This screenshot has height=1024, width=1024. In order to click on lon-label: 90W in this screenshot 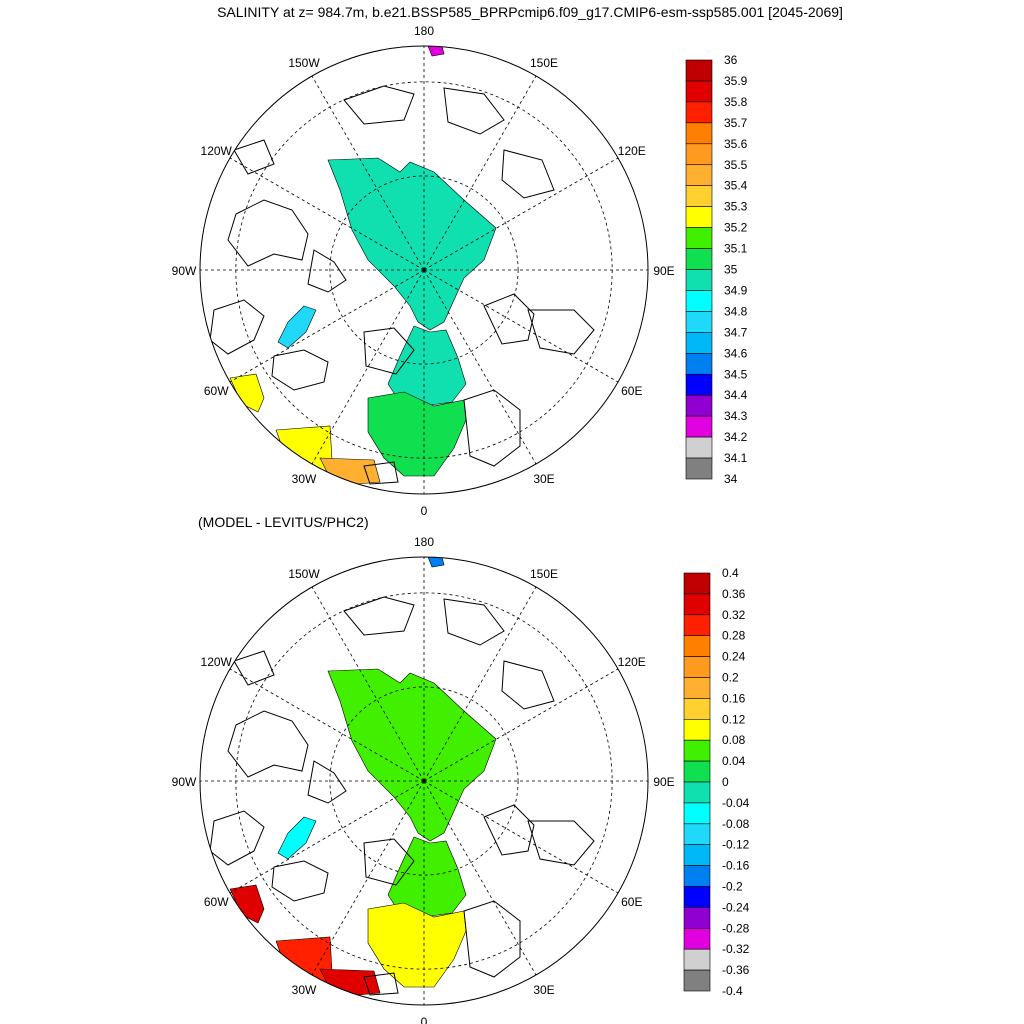, I will do `click(184, 271)`.